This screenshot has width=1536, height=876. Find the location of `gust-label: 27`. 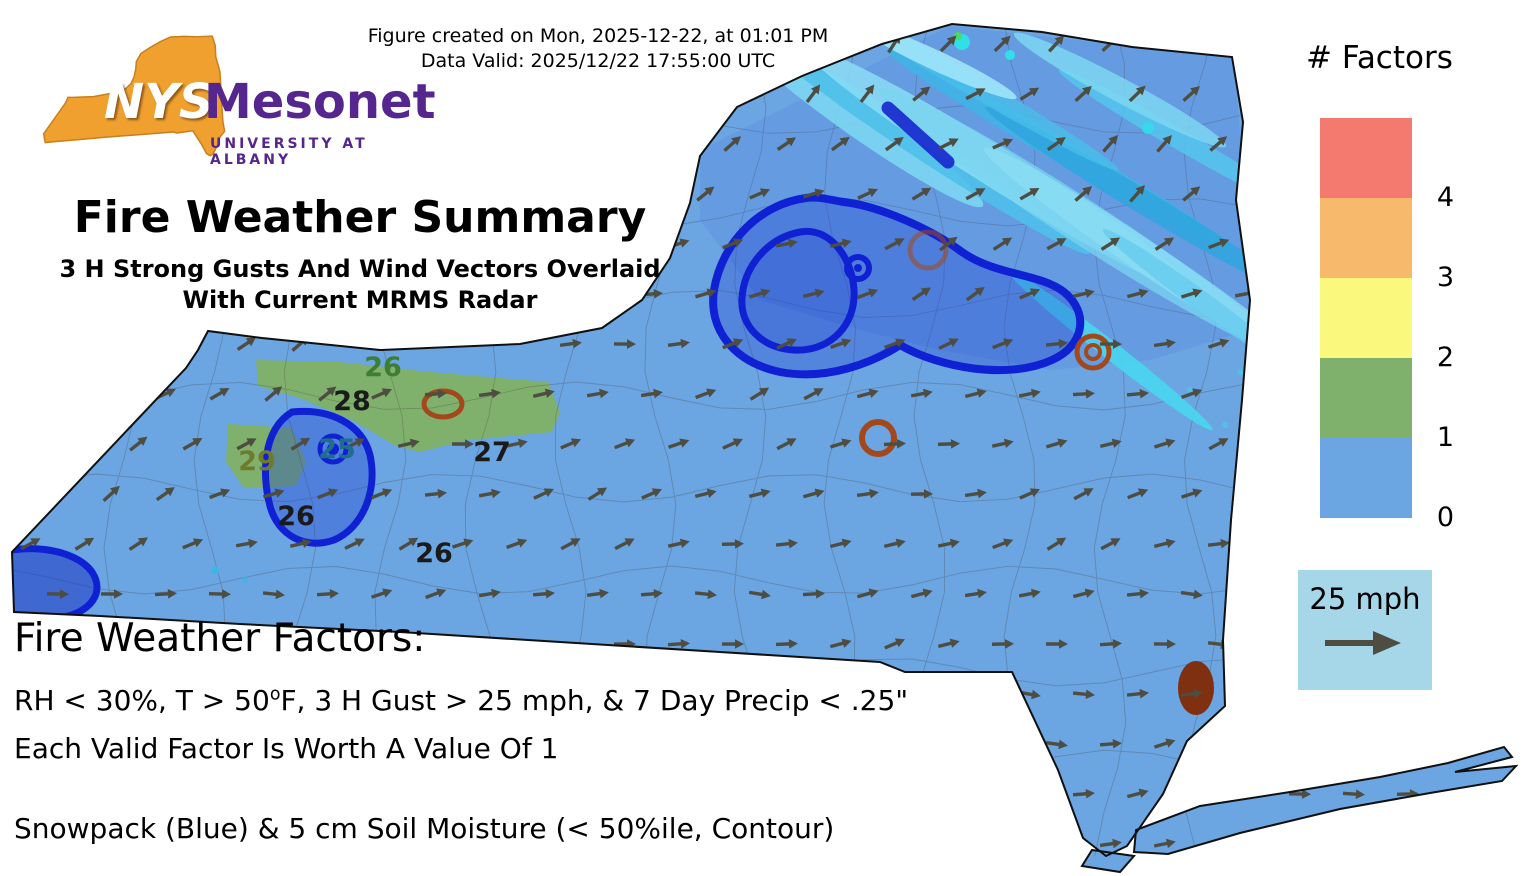

gust-label: 27 is located at coordinates (492, 452).